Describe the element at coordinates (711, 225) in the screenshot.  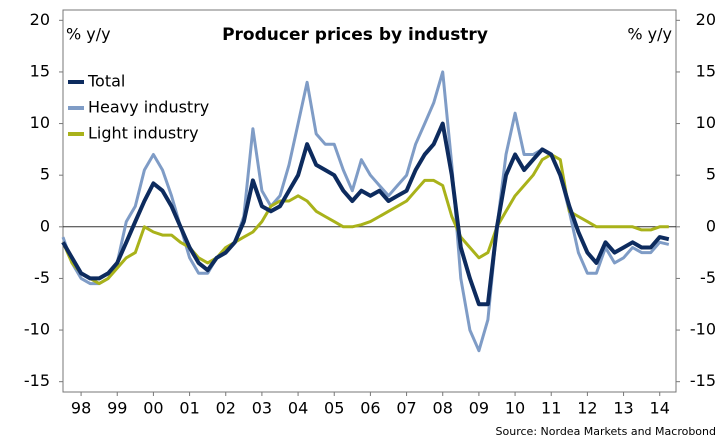
I see `y2-tick-label: 0` at that location.